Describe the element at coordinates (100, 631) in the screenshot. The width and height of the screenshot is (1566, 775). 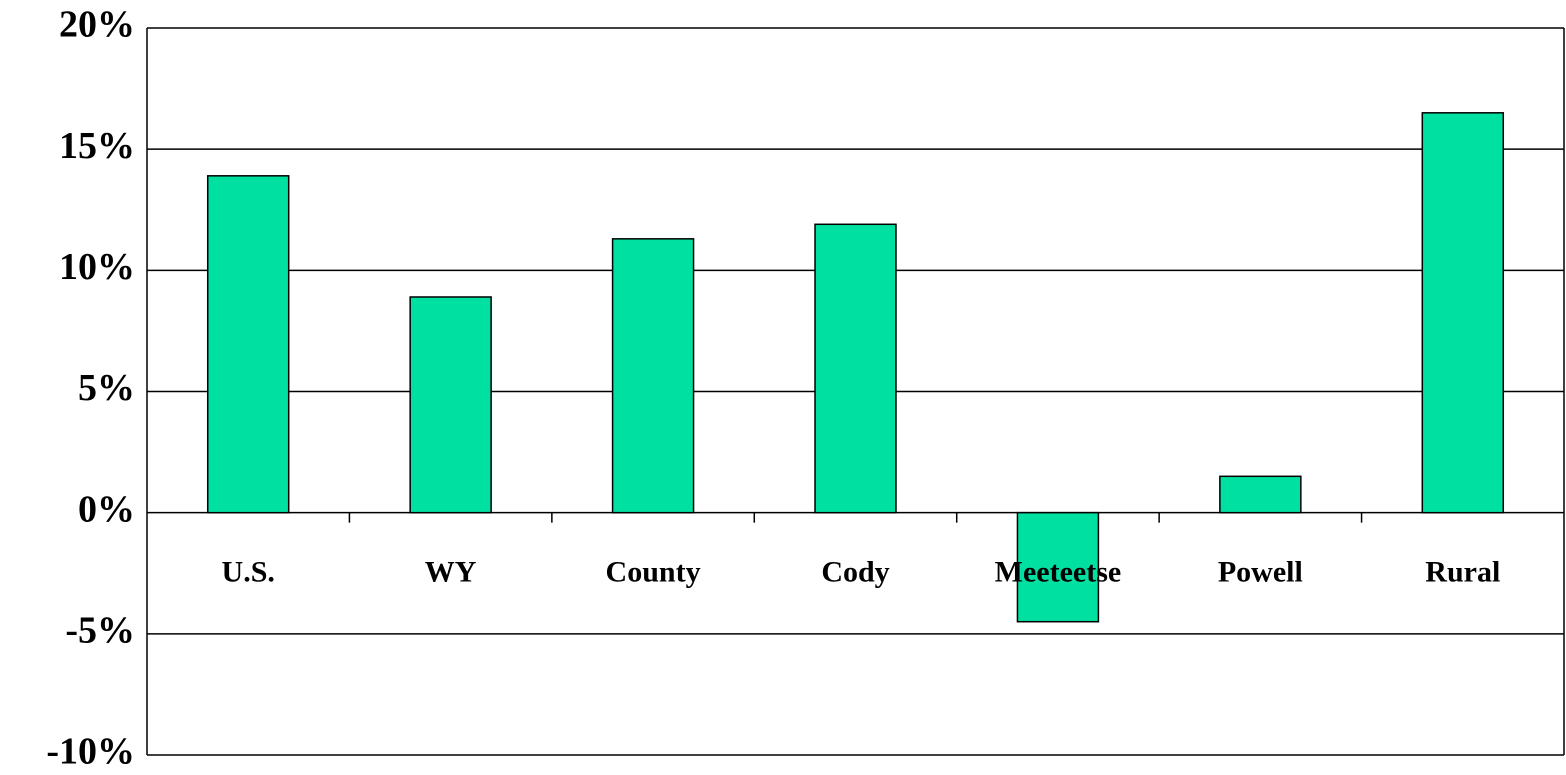
I see `y-tick-label: -5%` at that location.